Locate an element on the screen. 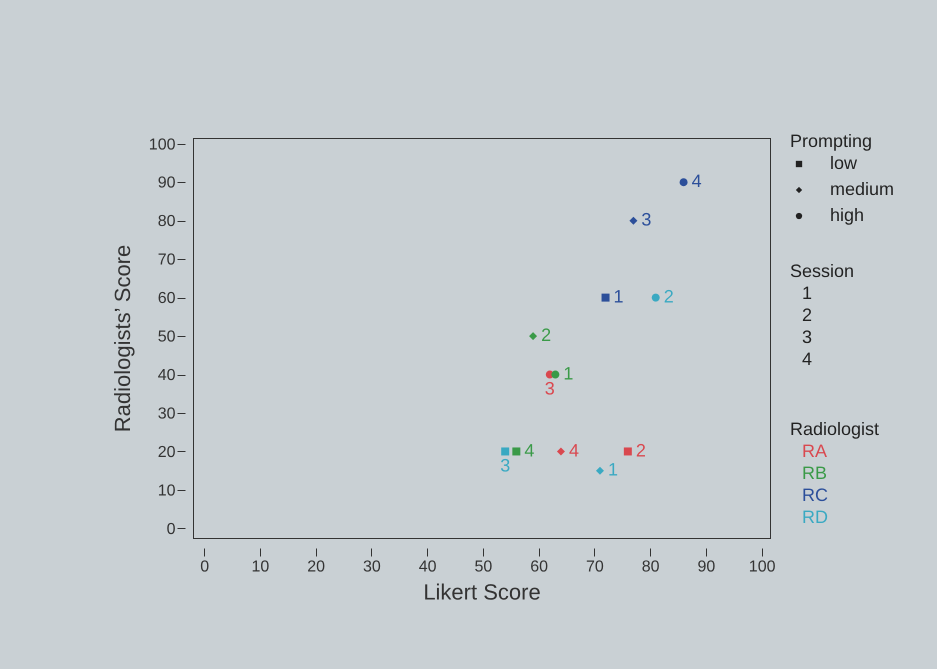 The image size is (937, 669). x-tick-label: 100 is located at coordinates (762, 567).